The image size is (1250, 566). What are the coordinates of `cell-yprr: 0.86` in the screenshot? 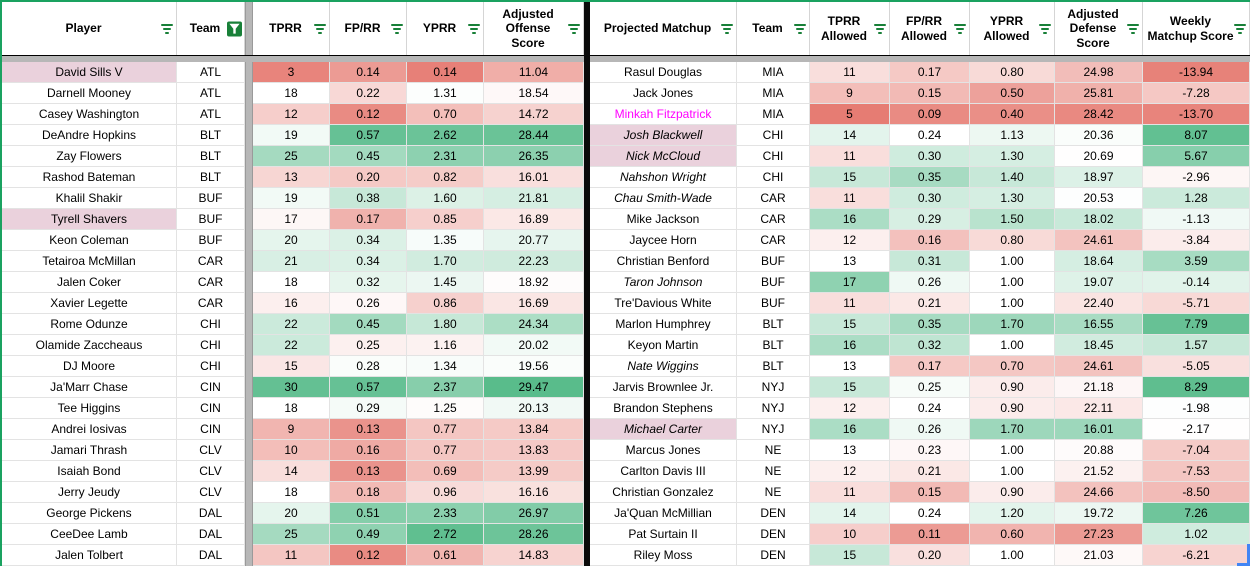 It's located at (445, 303).